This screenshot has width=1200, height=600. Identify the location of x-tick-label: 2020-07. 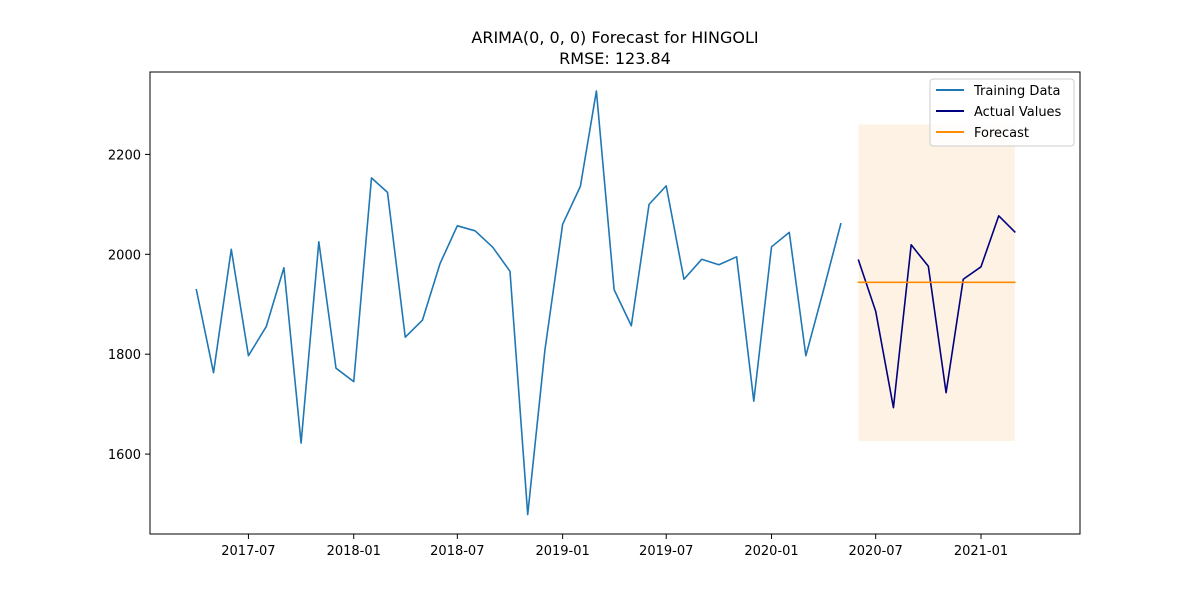
(876, 551).